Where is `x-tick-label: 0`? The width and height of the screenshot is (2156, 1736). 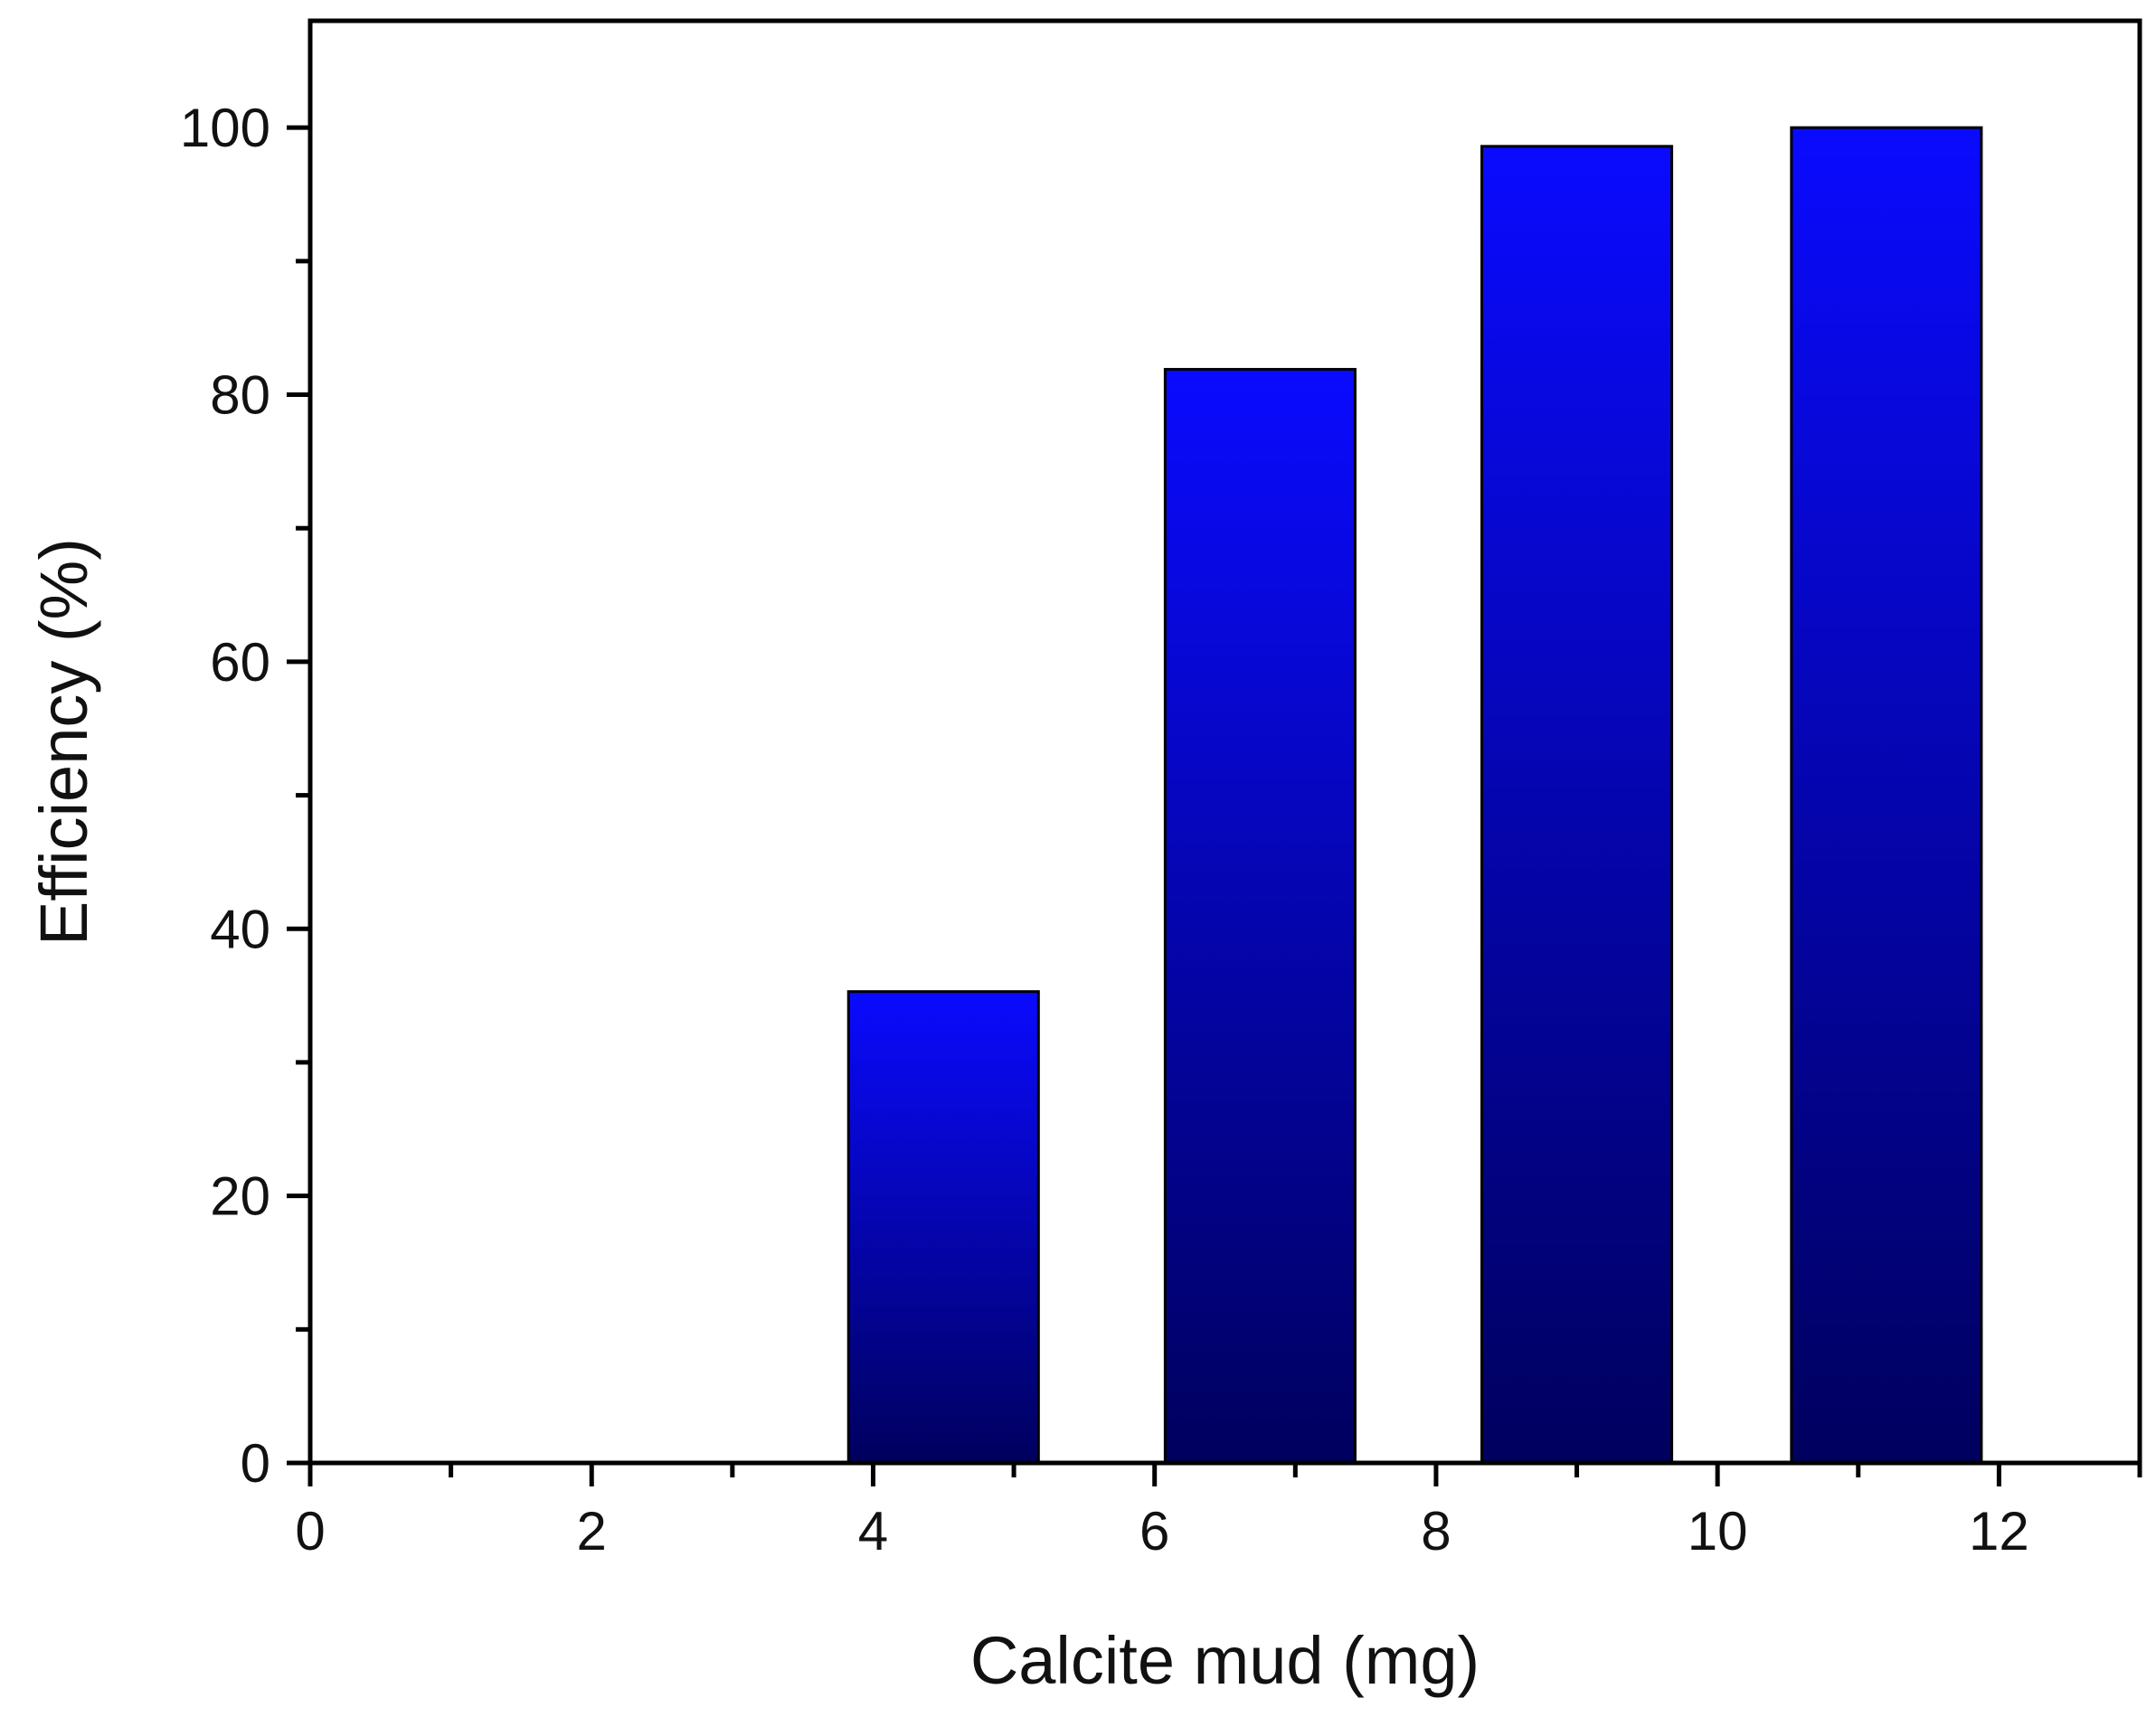
x-tick-label: 0 is located at coordinates (310, 1531).